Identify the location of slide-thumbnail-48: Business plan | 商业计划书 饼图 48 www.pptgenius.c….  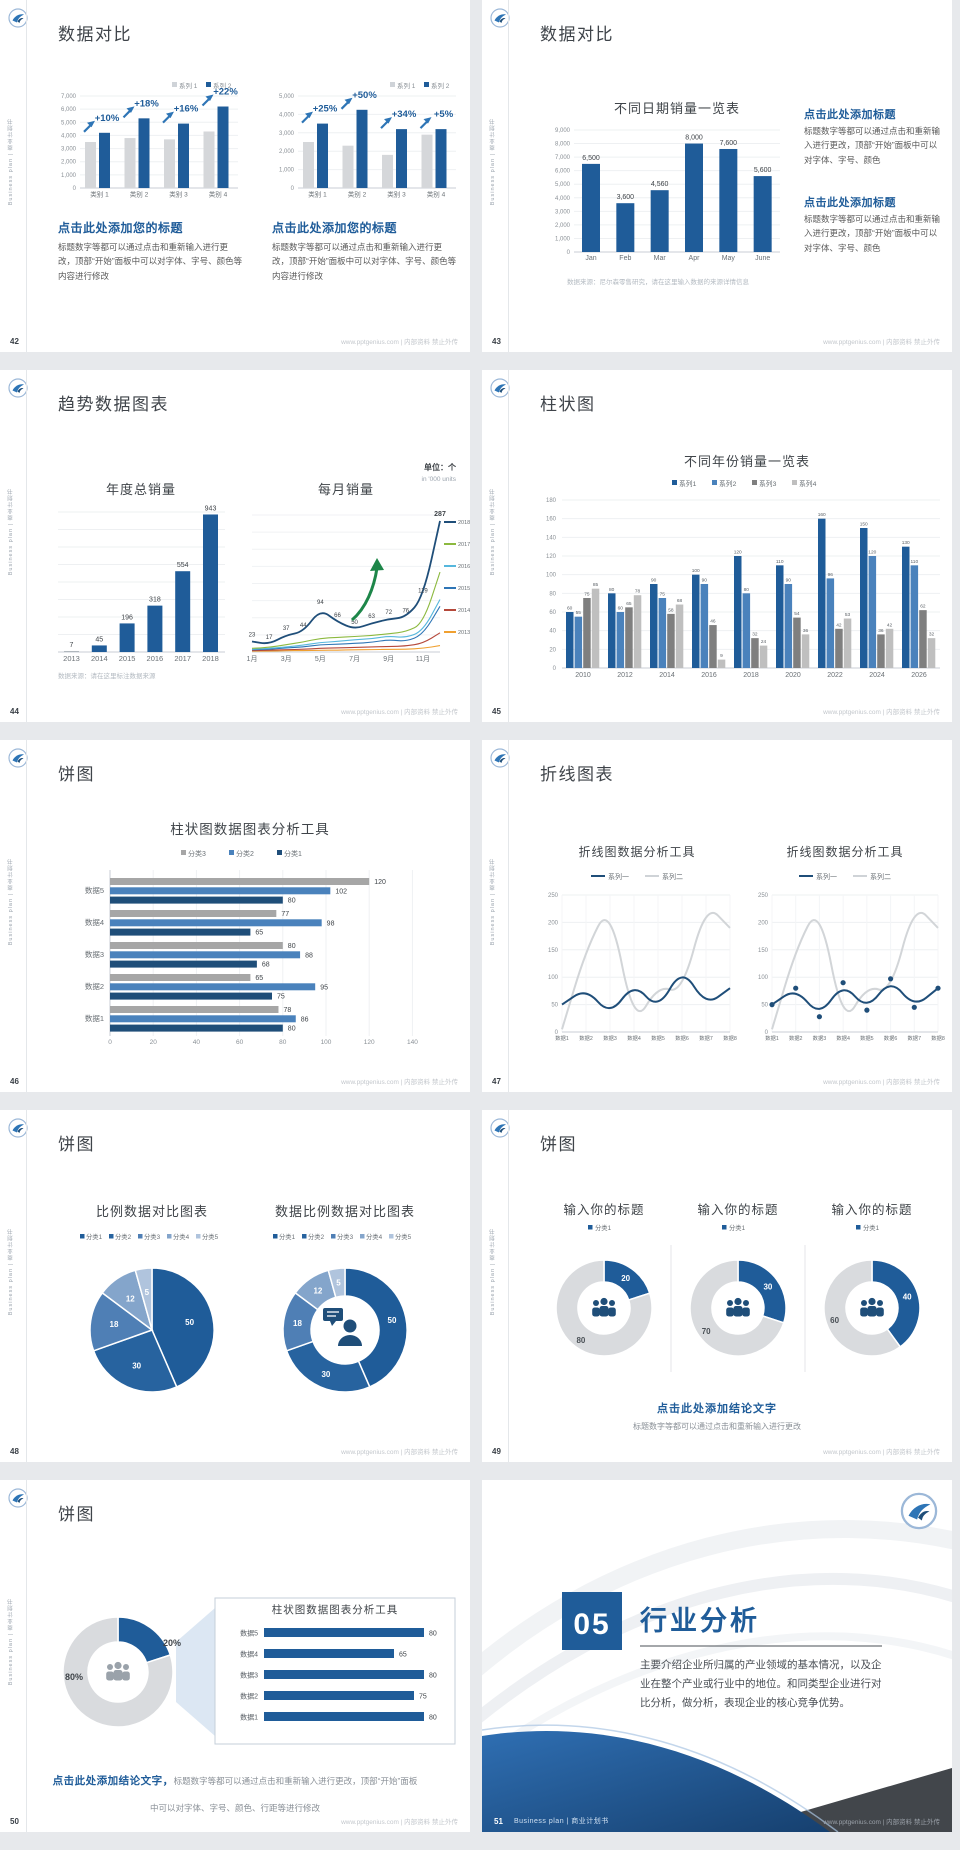
(235, 1286).